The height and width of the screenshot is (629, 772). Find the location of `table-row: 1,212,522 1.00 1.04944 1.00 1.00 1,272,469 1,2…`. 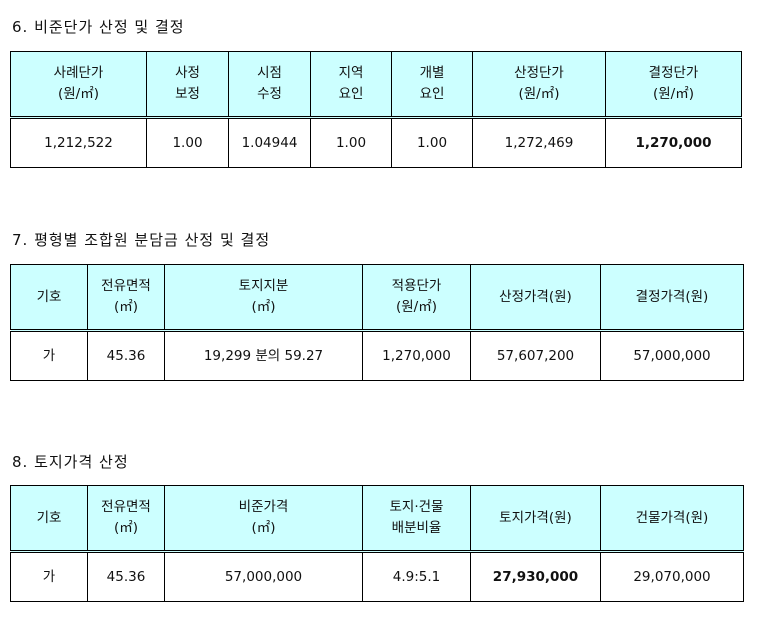

table-row: 1,212,522 1.00 1.04944 1.00 1.00 1,272,469 1,2… is located at coordinates (376, 142).